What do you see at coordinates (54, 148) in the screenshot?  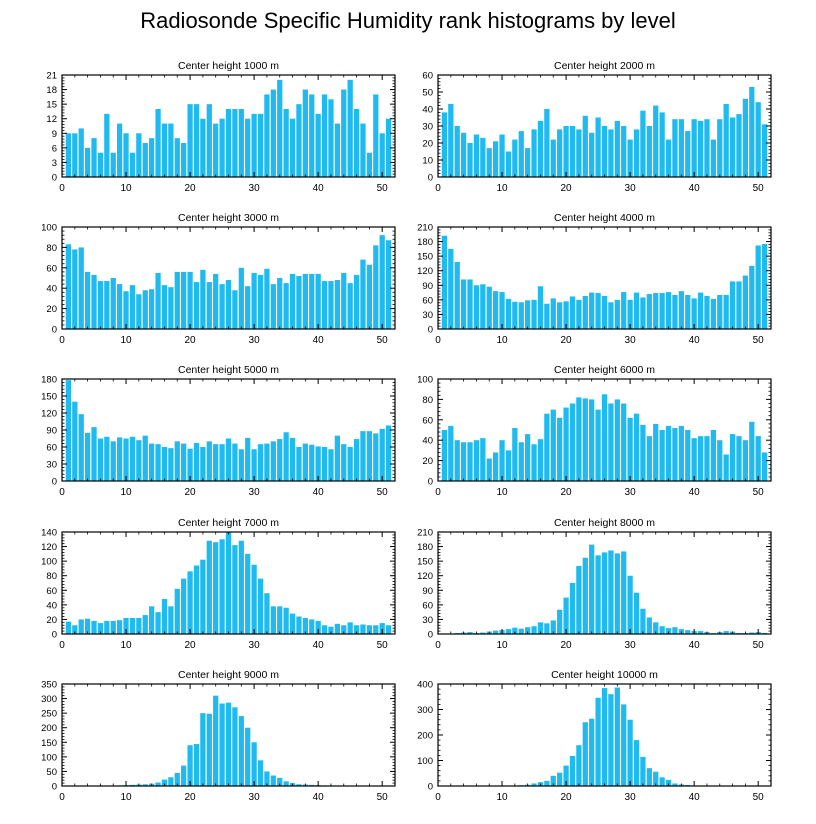 I see `y-tick-label: 6` at bounding box center [54, 148].